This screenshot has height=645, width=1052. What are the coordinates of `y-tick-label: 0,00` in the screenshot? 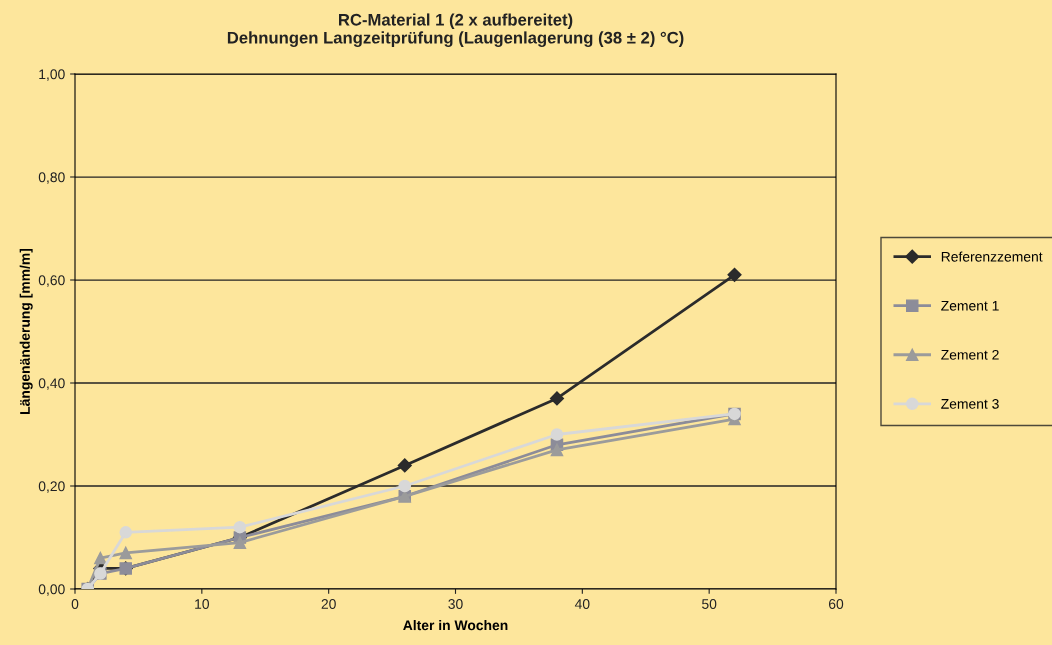 It's located at (51, 590).